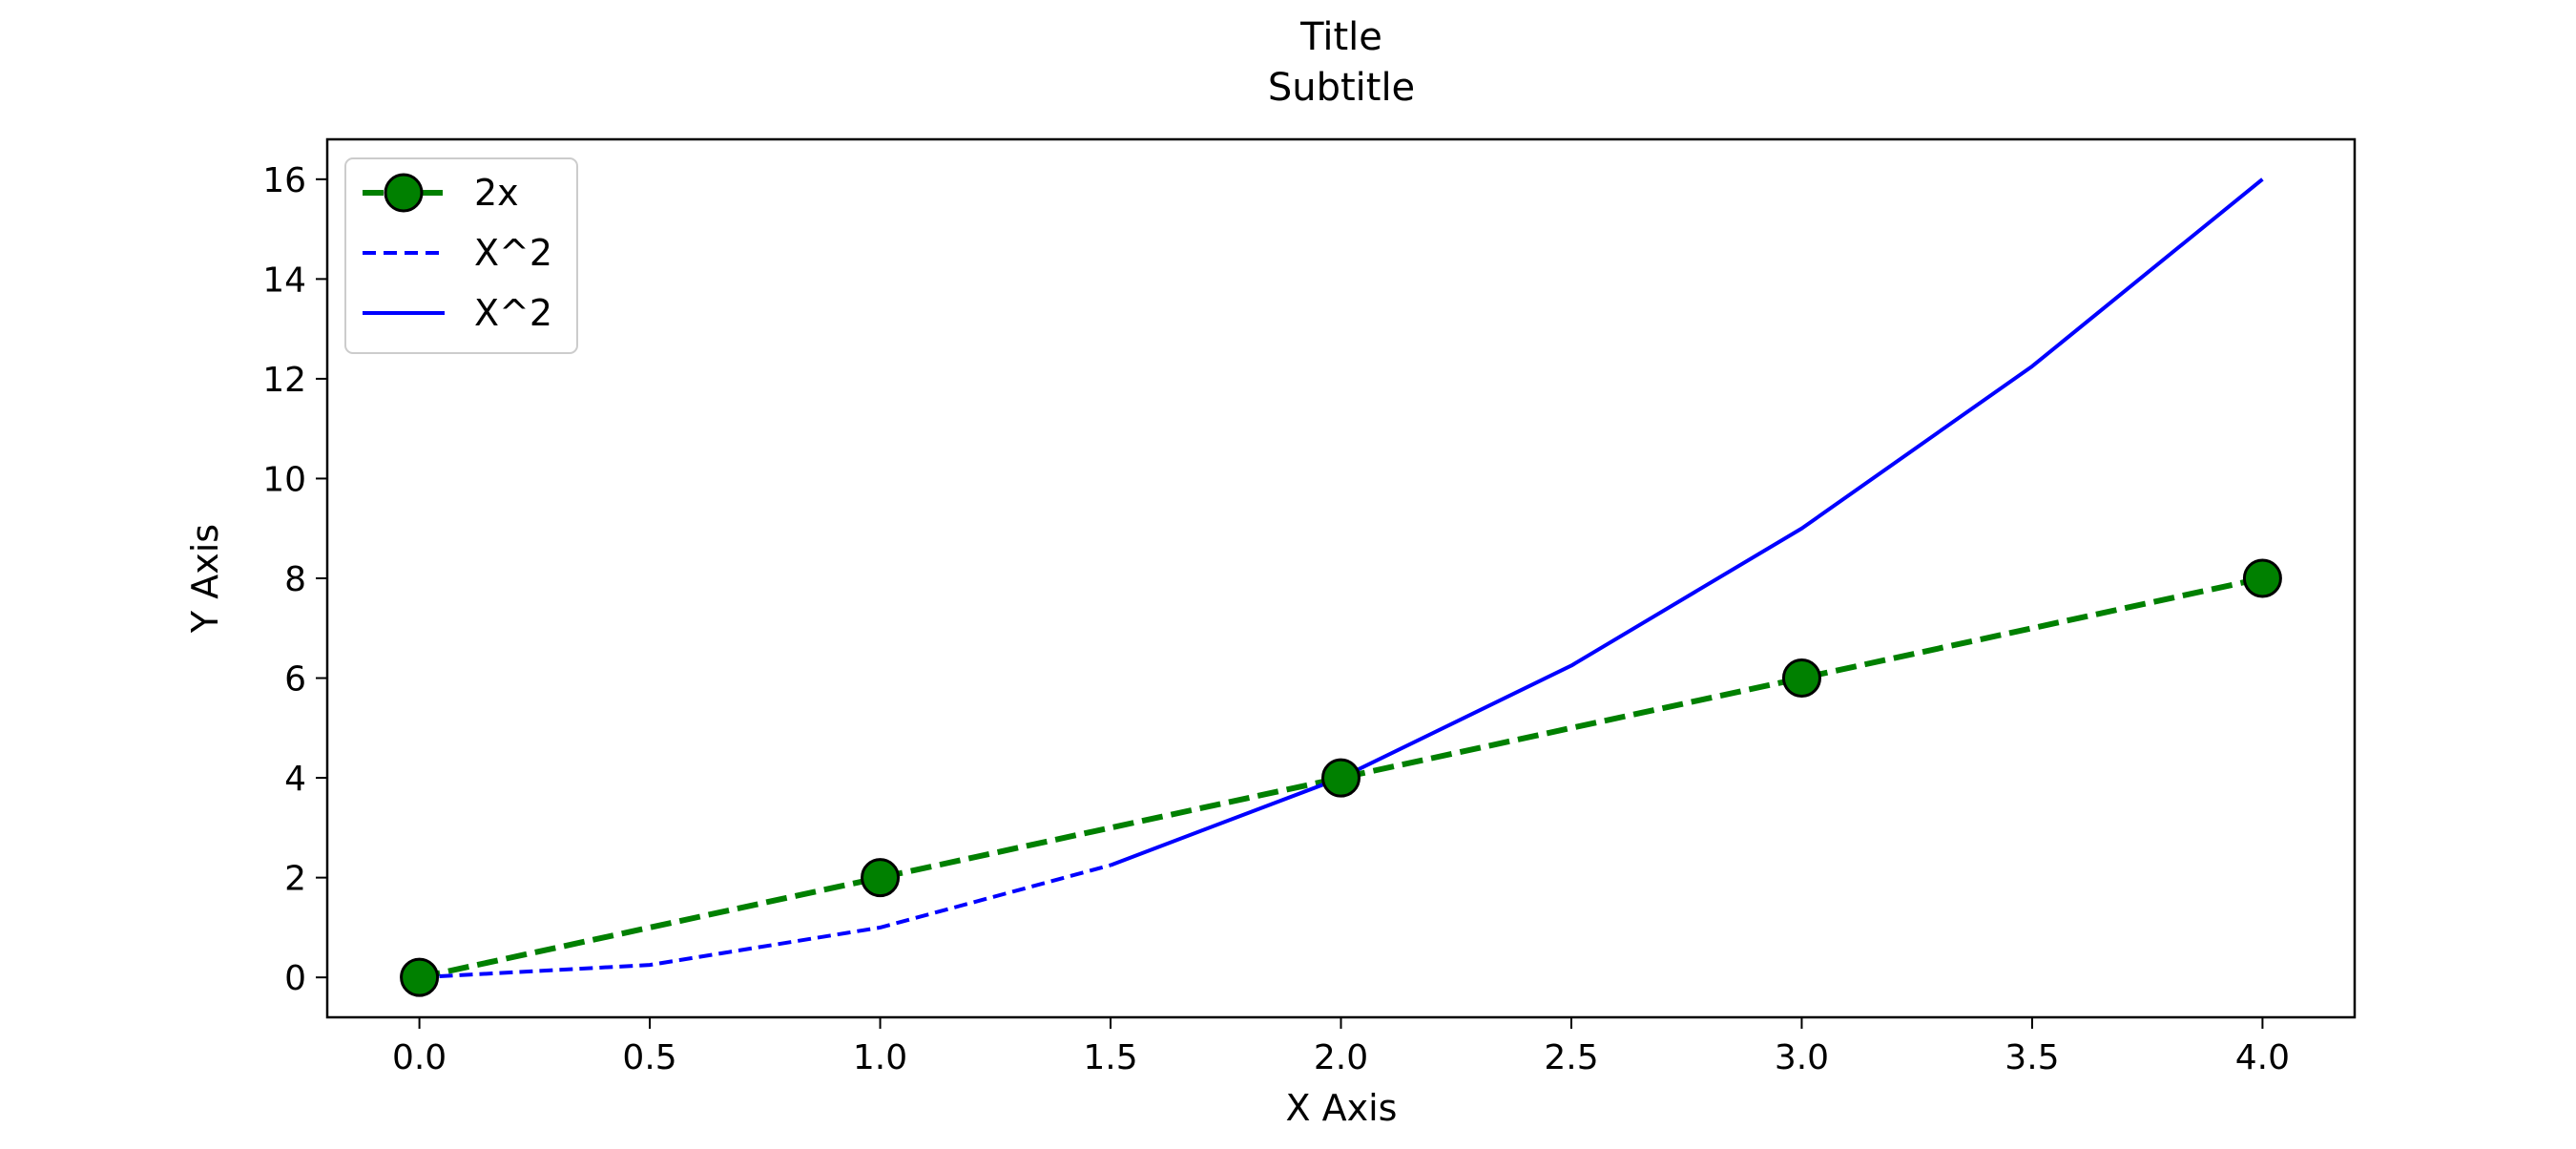 Image resolution: width=2576 pixels, height=1149 pixels. Describe the element at coordinates (404, 193) in the screenshot. I see `legend-marker` at that location.